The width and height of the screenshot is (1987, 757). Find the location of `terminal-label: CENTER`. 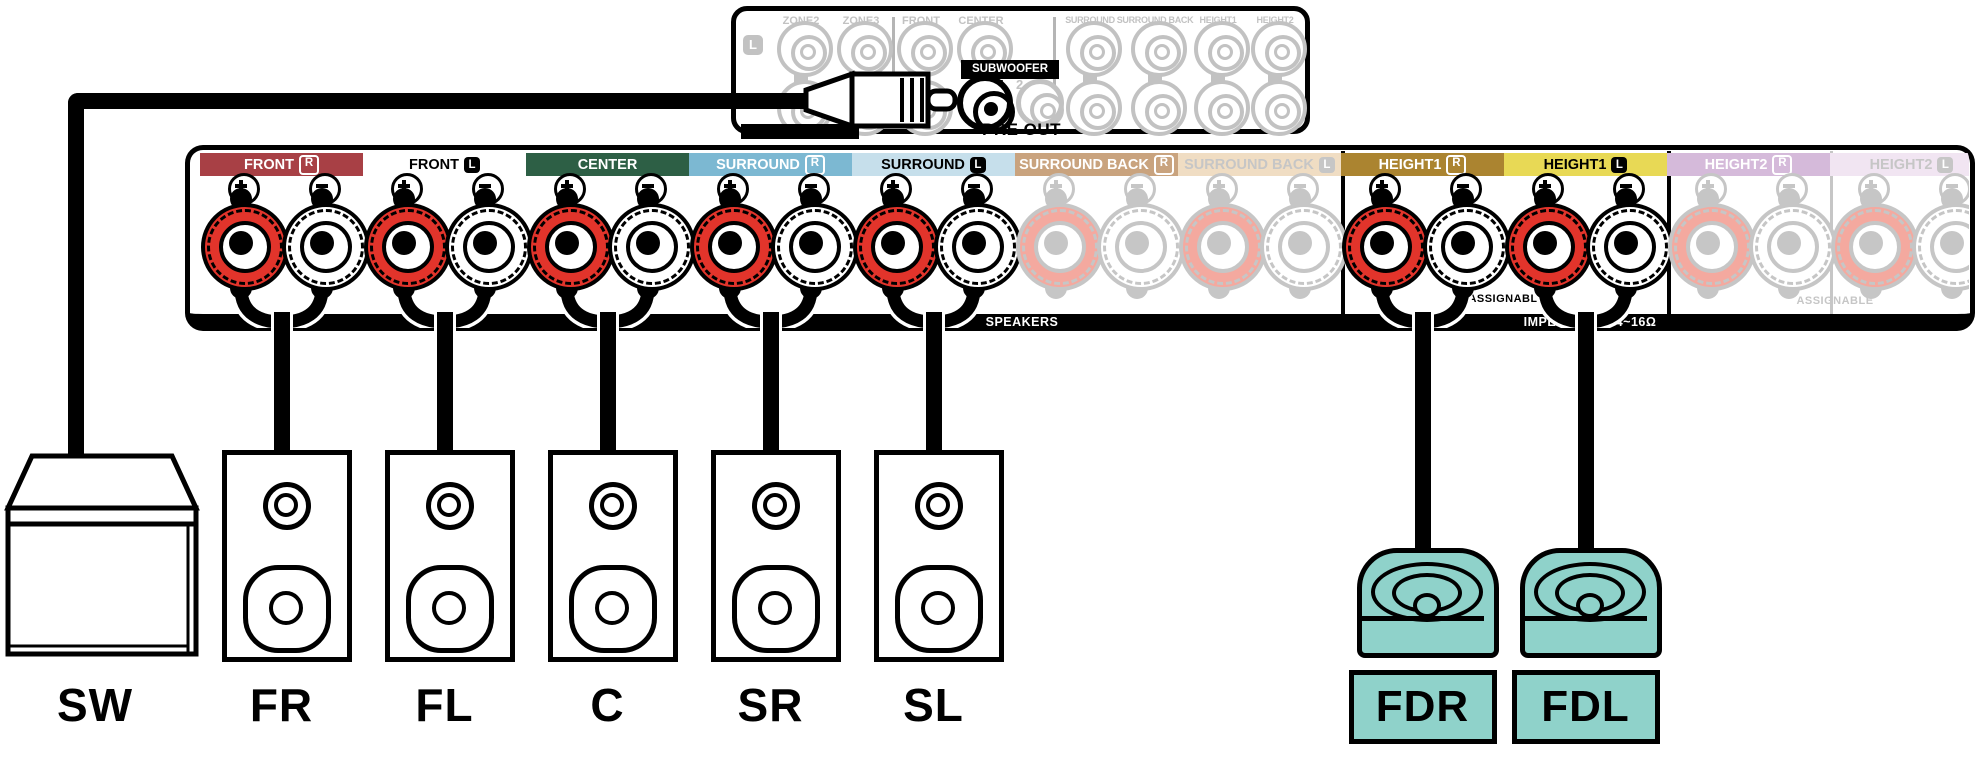

terminal-label: CENTER is located at coordinates (607, 164).